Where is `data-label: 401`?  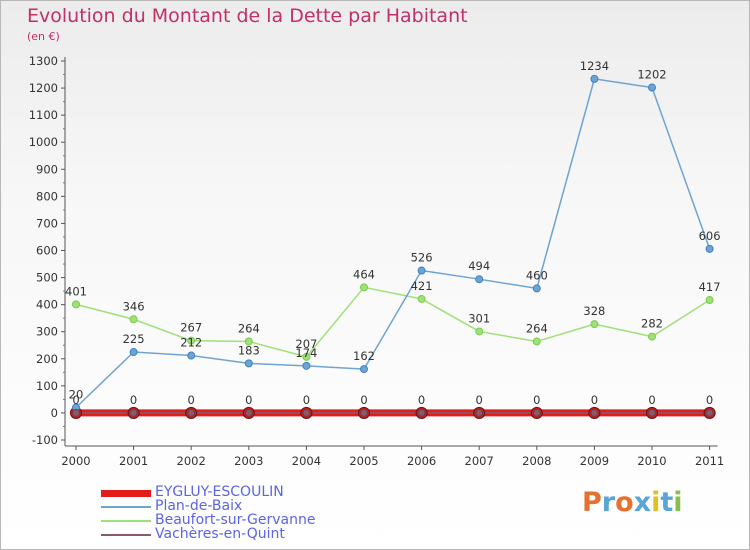
data-label: 401 is located at coordinates (76, 291).